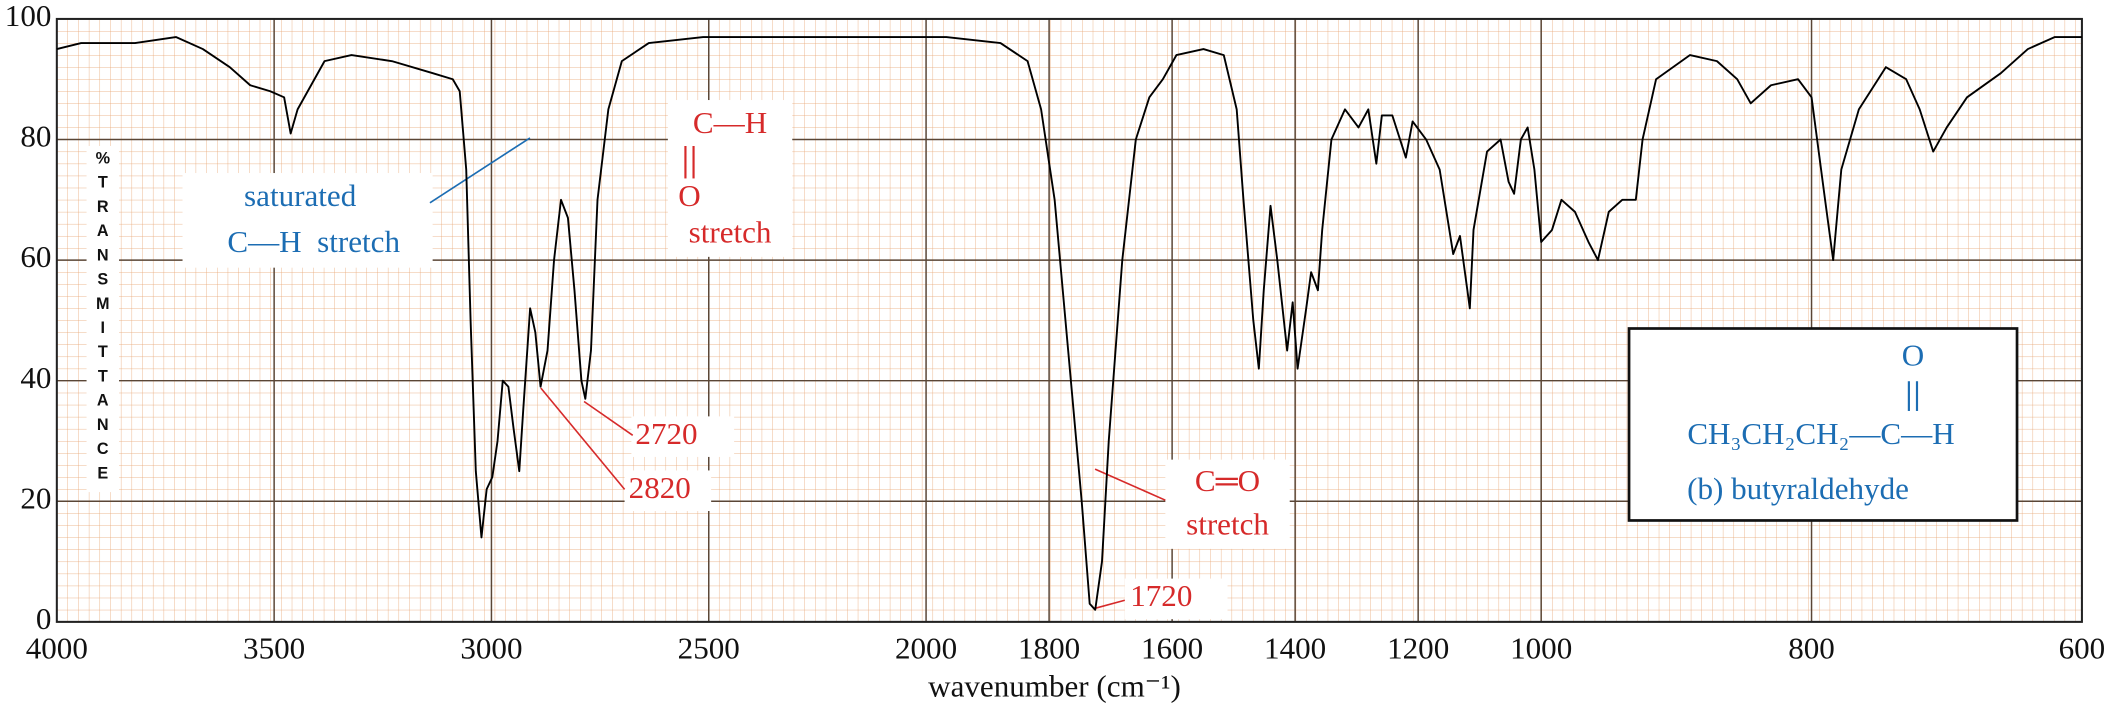 This screenshot has width=2109, height=710. What do you see at coordinates (1418, 648) in the screenshot?
I see `x-tick-label: 1200` at bounding box center [1418, 648].